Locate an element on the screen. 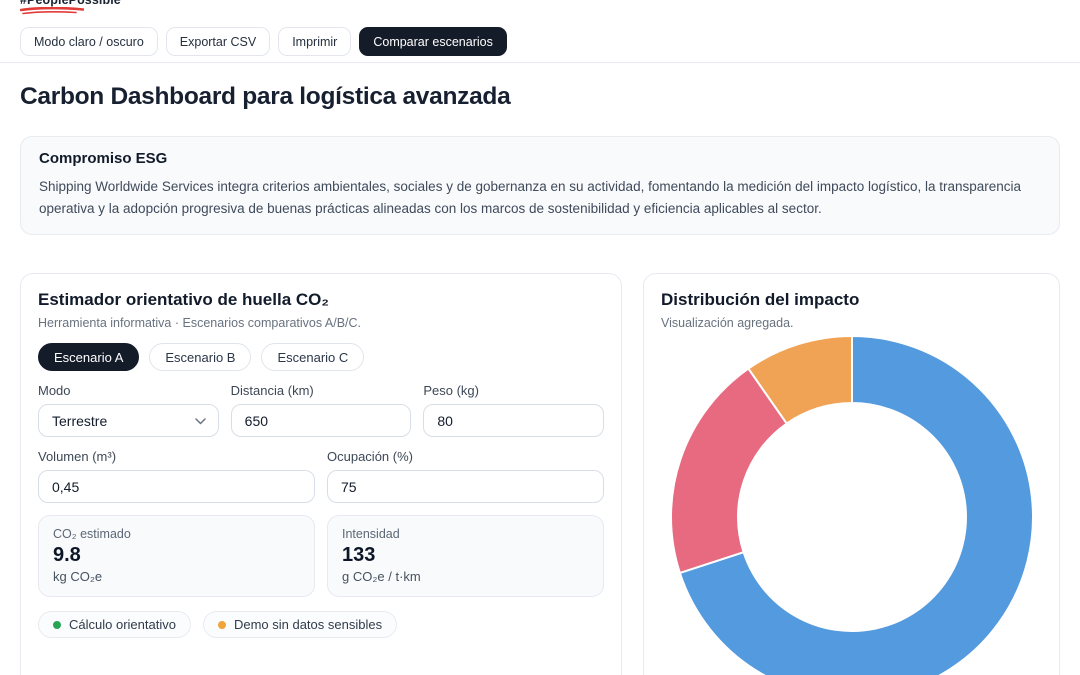 The width and height of the screenshot is (1080, 675). form-row-2: Volumen (m³) Ocupación (%) is located at coordinates (321, 476).